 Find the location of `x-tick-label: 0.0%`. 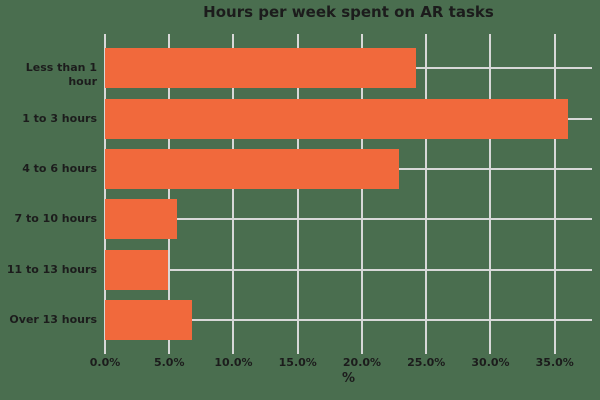

x-tick-label: 0.0% is located at coordinates (105, 362).